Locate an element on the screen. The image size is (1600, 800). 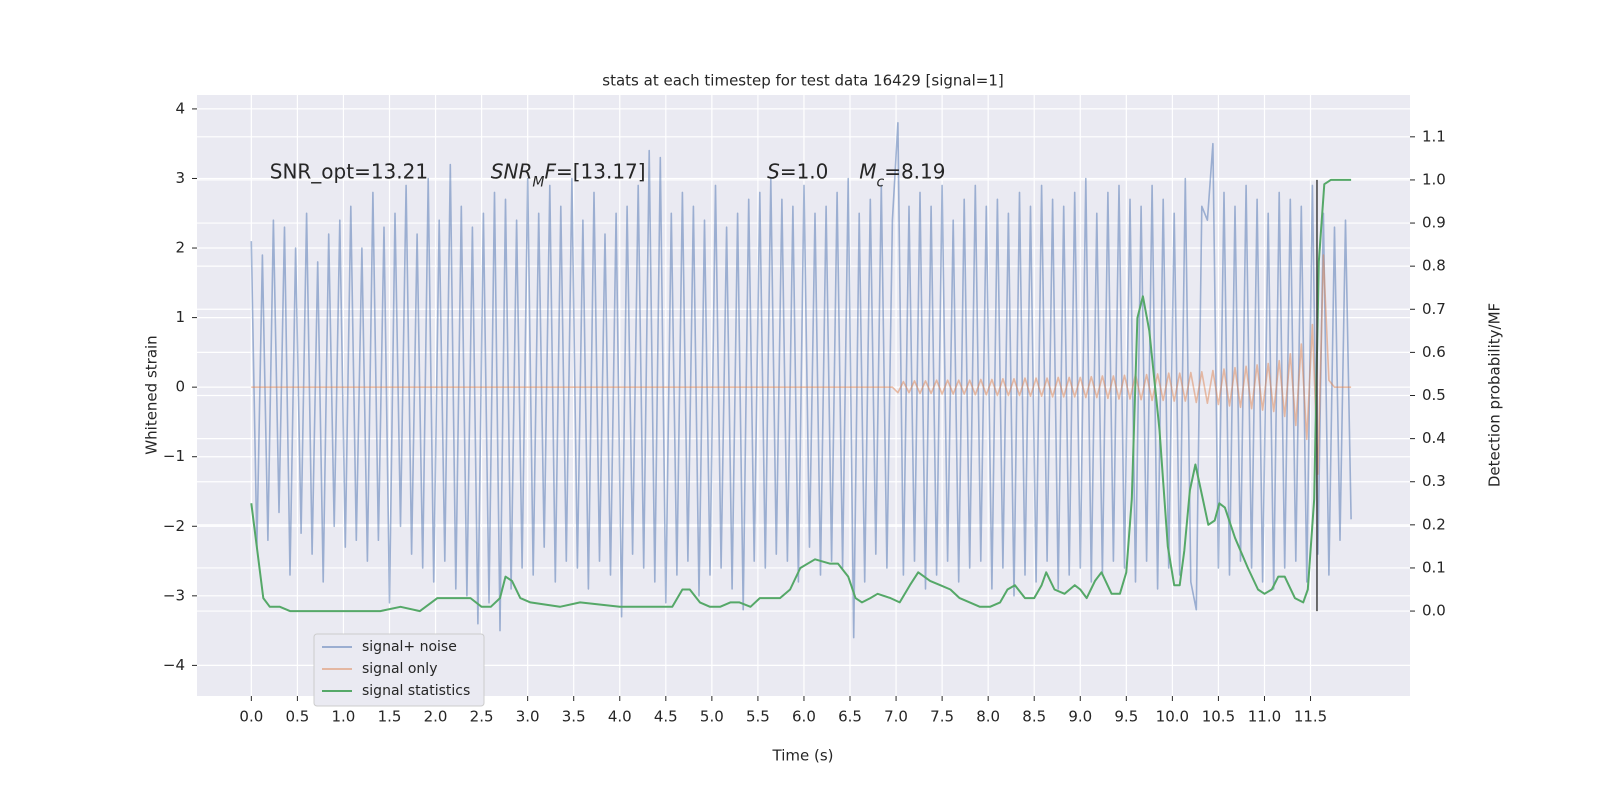
y2-tick-label: 0.7 is located at coordinates (1434, 309).